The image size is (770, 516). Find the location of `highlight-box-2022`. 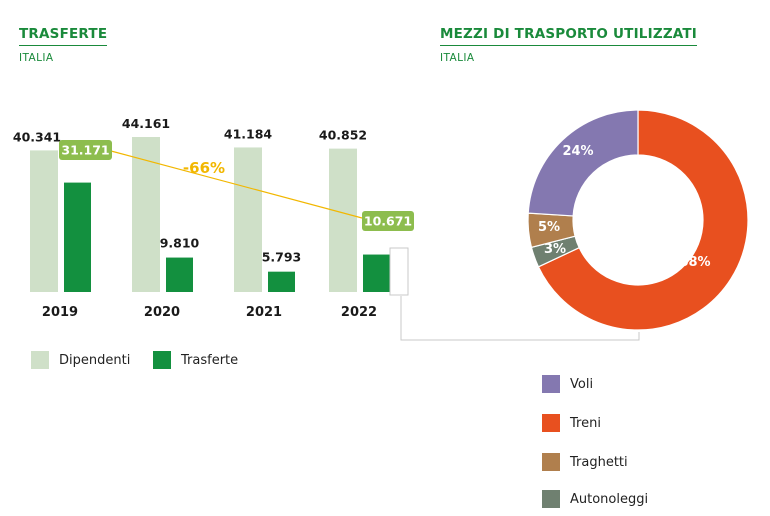

highlight-box-2022 is located at coordinates (399, 271).